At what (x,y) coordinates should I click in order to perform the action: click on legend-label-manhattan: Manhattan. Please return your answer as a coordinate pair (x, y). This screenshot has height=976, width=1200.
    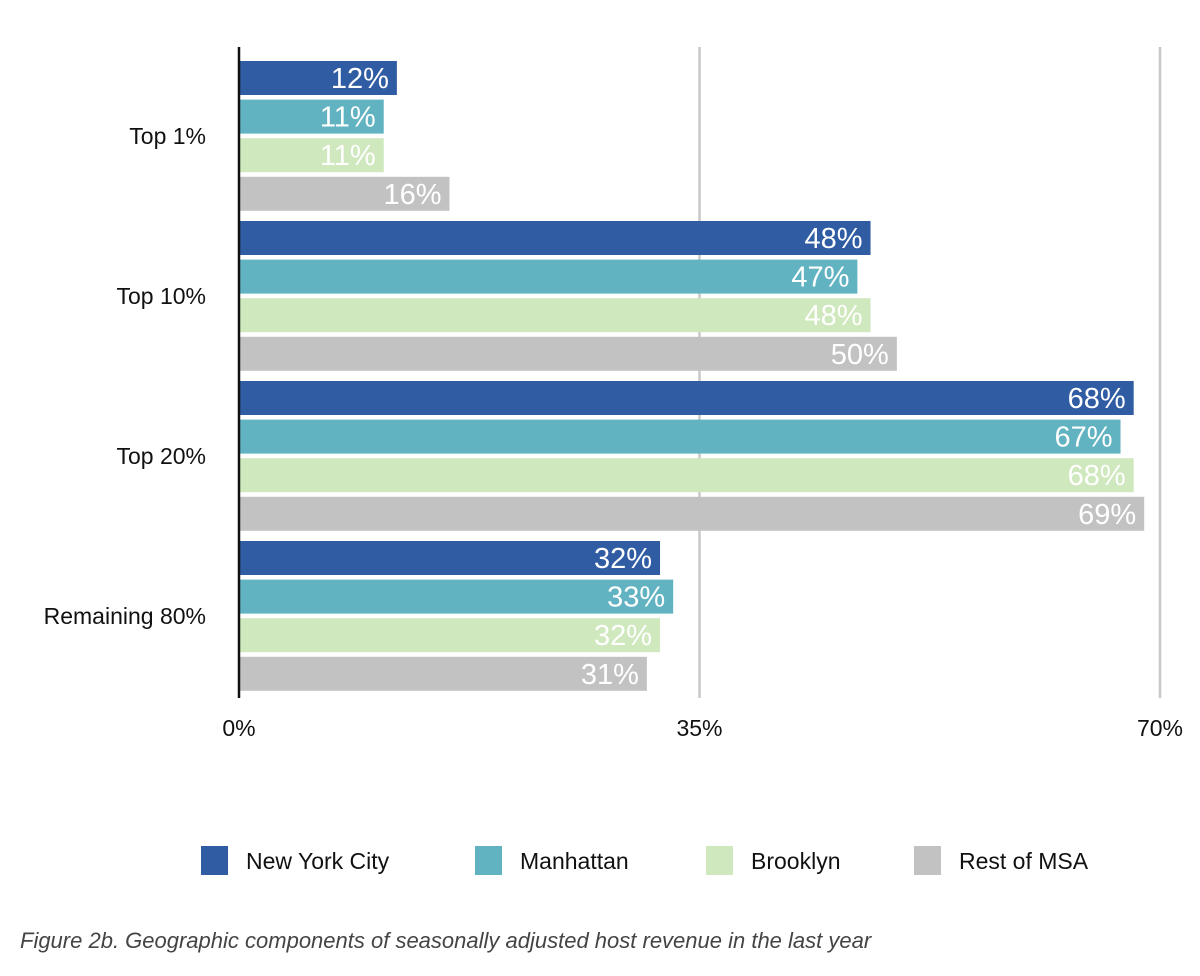
    Looking at the image, I should click on (574, 861).